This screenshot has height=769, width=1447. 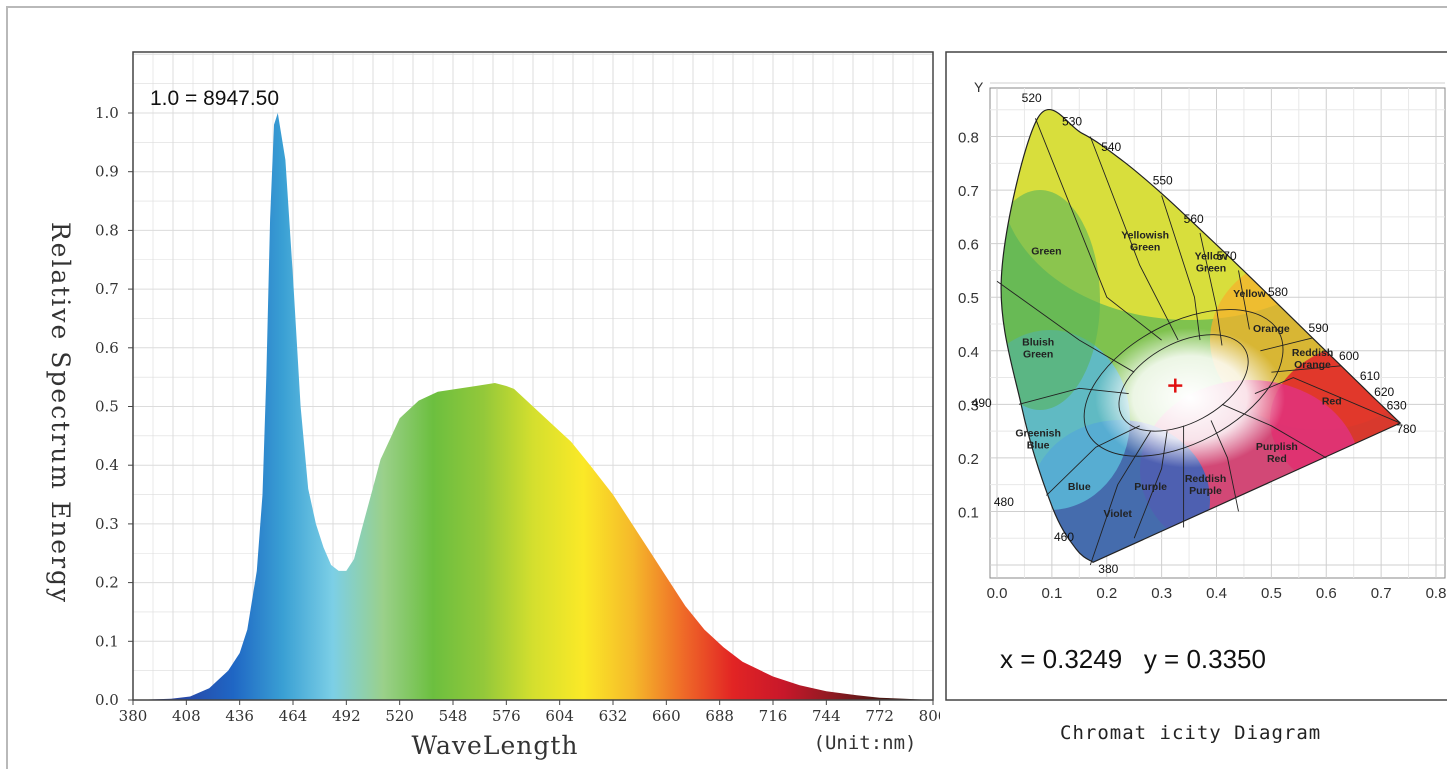 I want to click on wavelength-label: 530, so click(x=1072, y=121).